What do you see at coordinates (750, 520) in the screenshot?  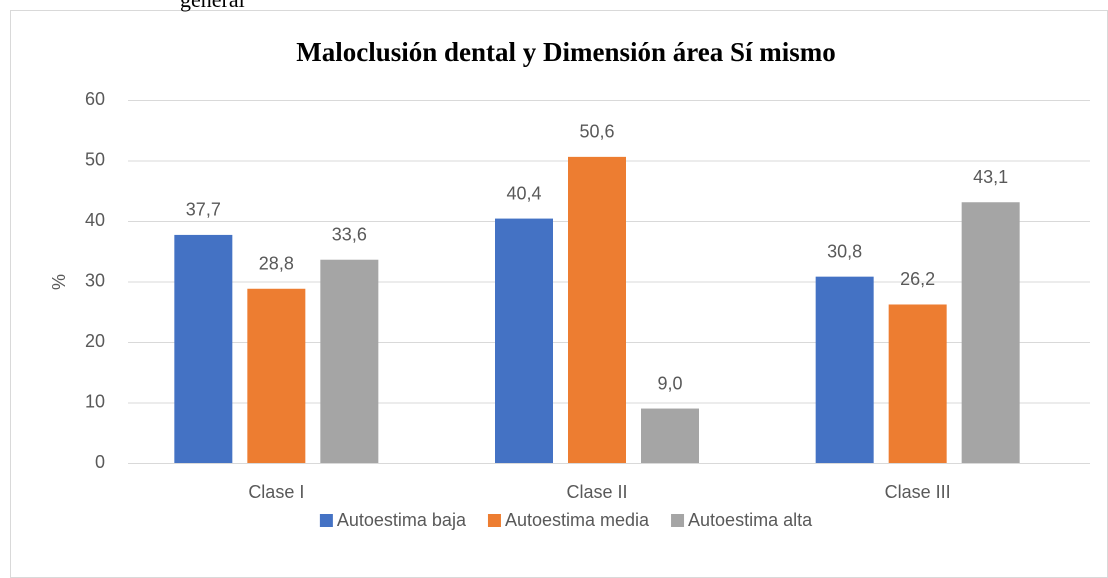 I see `legend-label: Autoestima alta` at bounding box center [750, 520].